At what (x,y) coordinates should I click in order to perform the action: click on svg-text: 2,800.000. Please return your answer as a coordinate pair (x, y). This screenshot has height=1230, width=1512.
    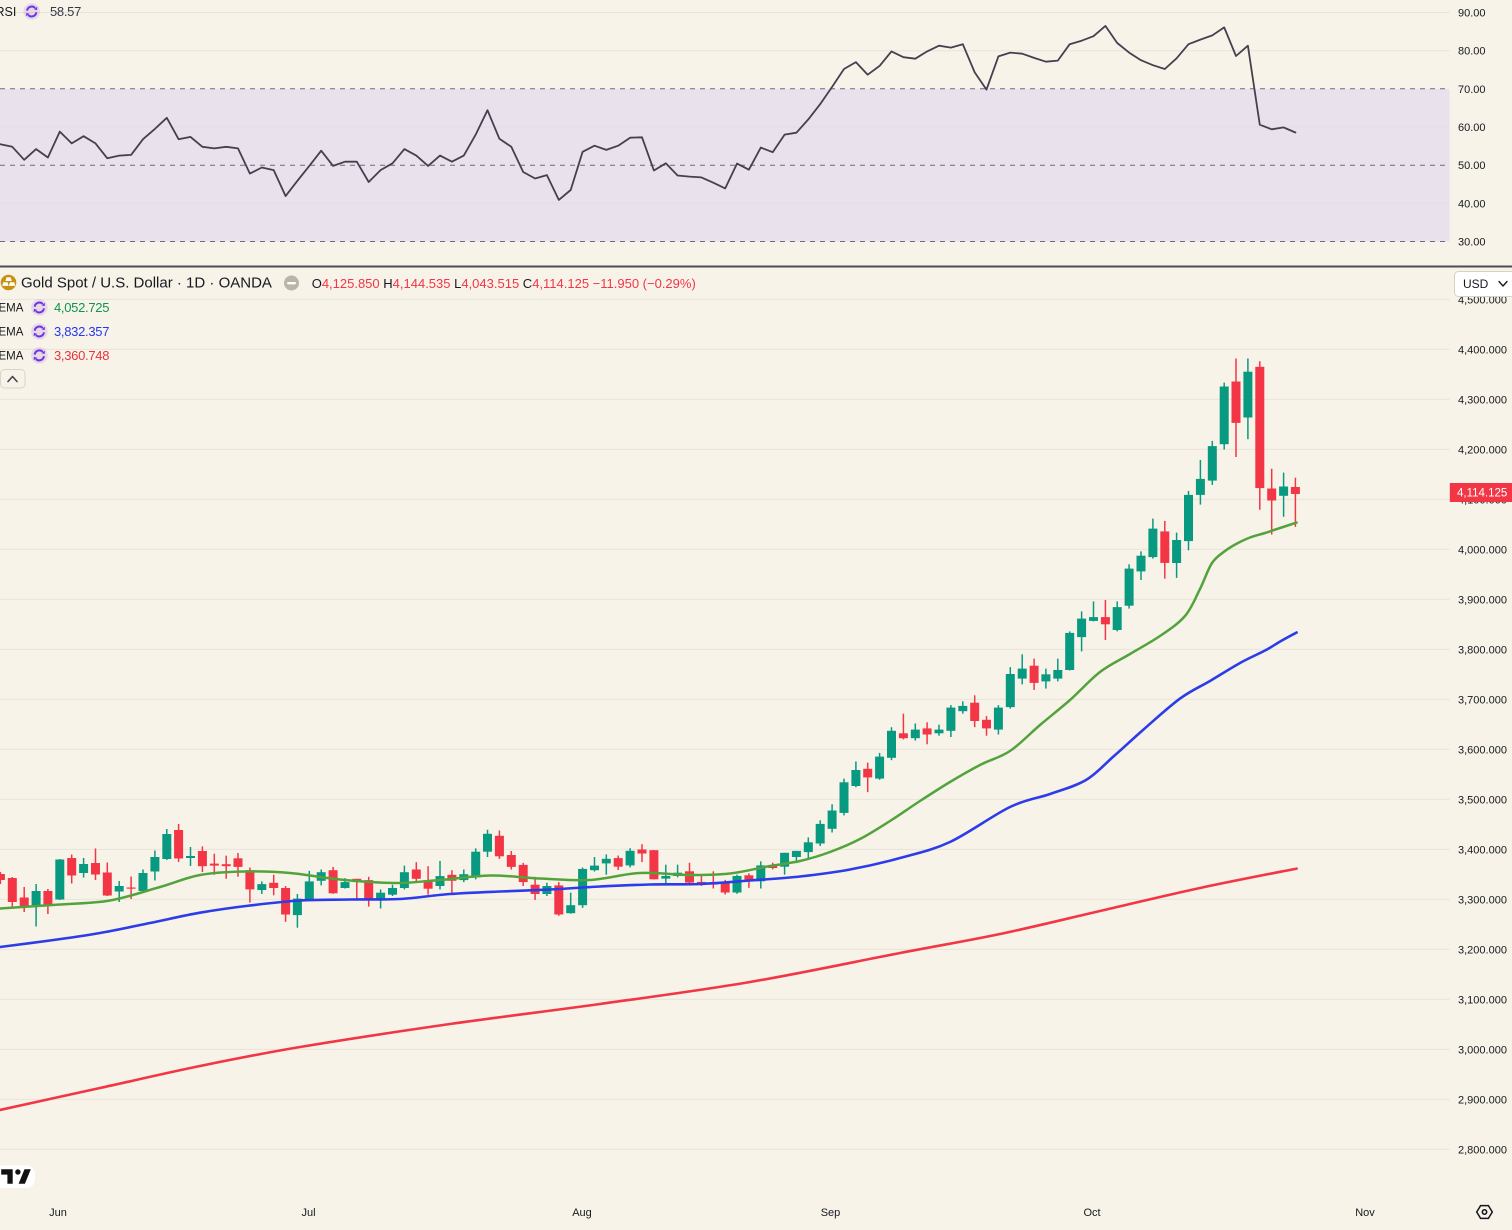
    Looking at the image, I should click on (1482, 1150).